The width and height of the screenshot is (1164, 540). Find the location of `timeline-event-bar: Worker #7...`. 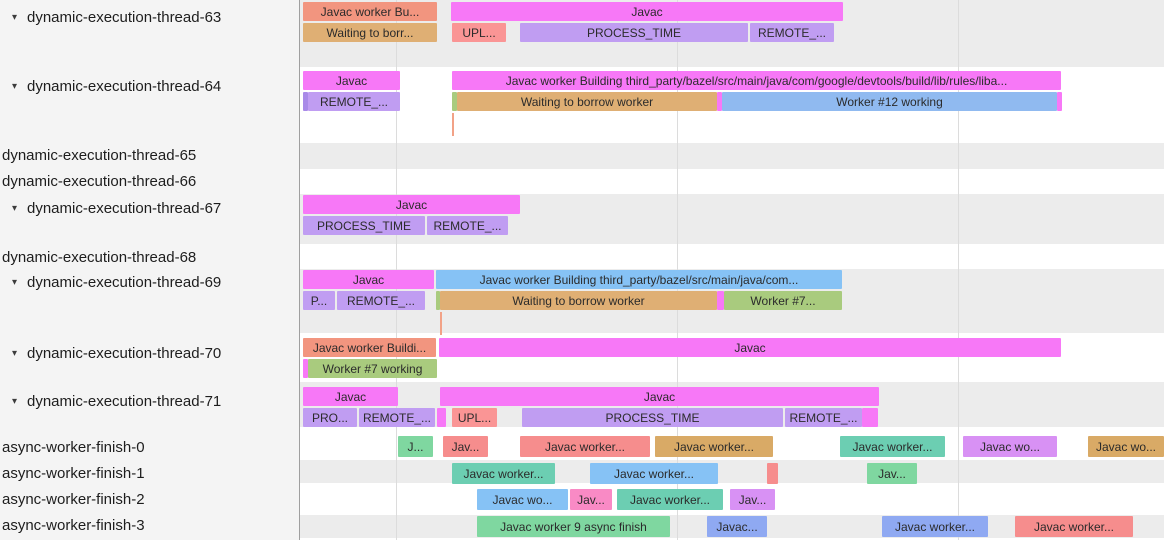

timeline-event-bar: Worker #7... is located at coordinates (783, 300).